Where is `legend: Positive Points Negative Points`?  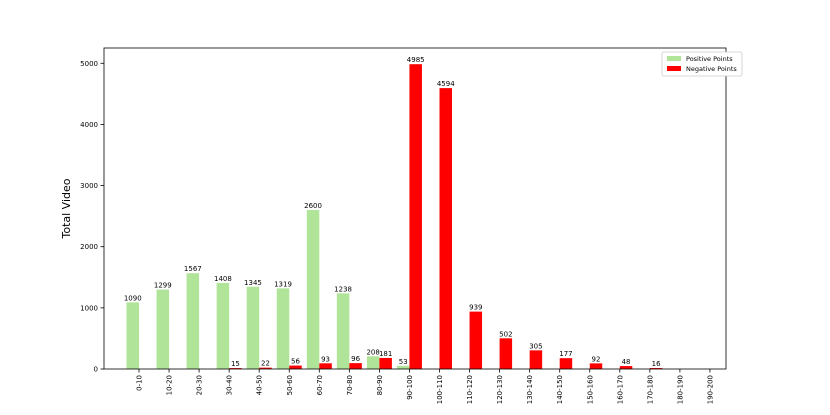
legend: Positive Points Negative Points is located at coordinates (702, 64).